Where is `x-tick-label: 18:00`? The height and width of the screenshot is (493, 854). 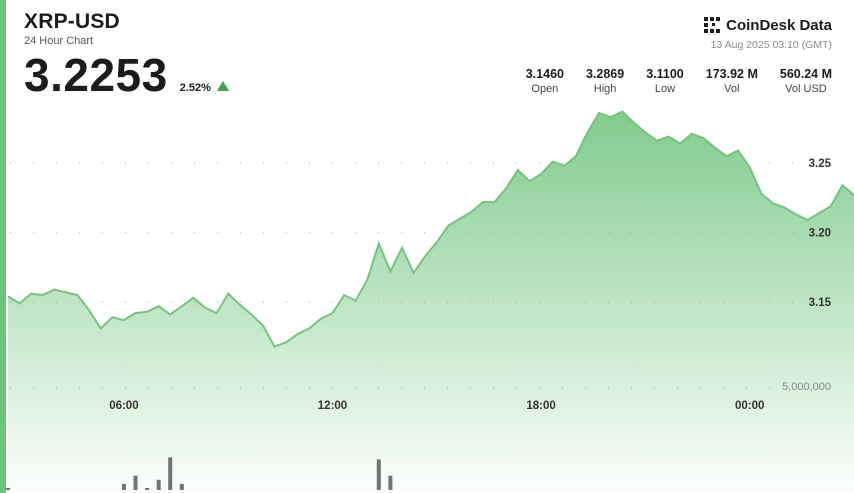
x-tick-label: 18:00 is located at coordinates (540, 406).